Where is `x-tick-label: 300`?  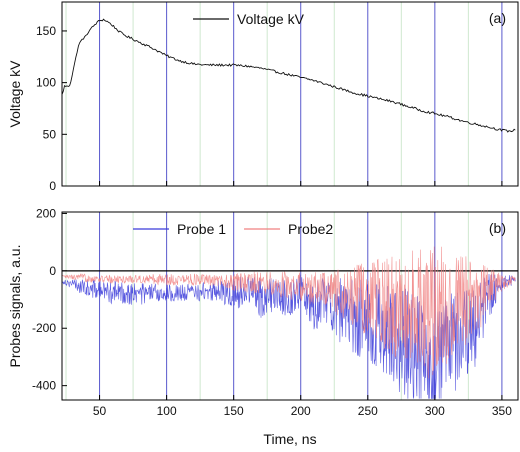
x-tick-label: 300 is located at coordinates (435, 411).